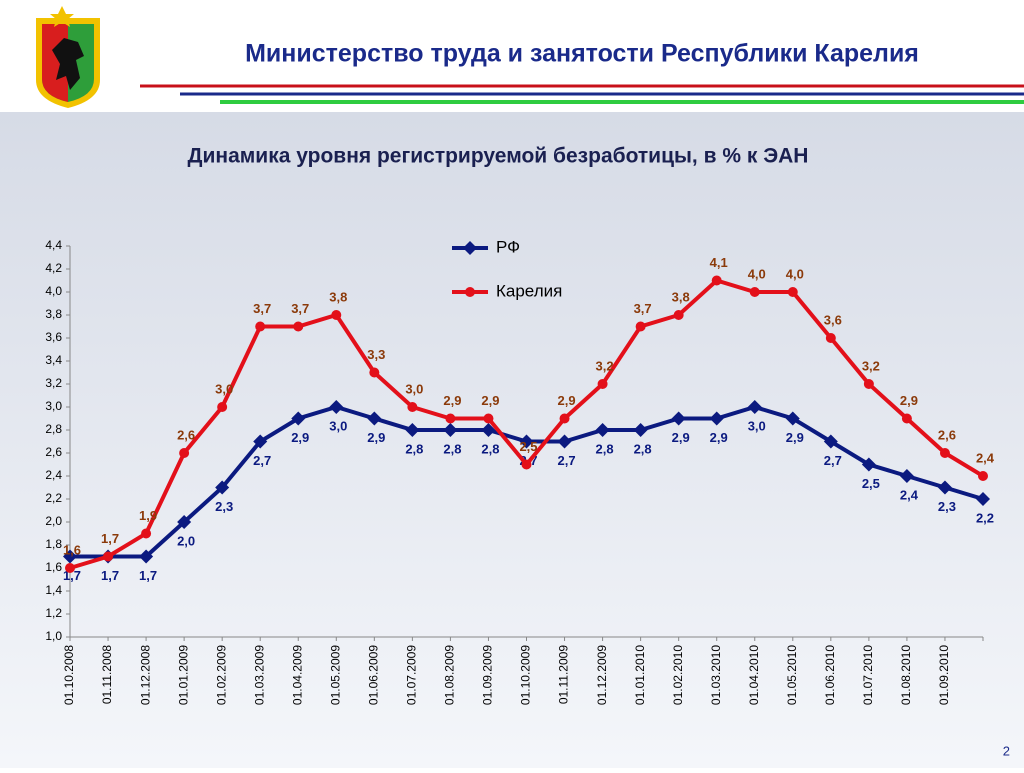  I want to click on y-tick-label: 3,6, so click(53, 337).